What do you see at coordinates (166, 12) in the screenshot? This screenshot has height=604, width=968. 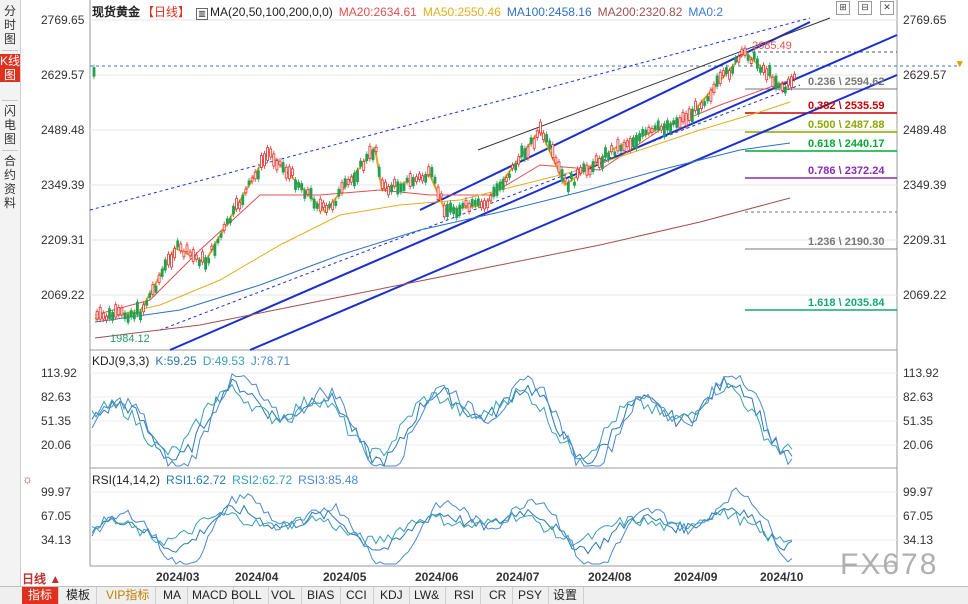 I see `period-label: 【日线】` at bounding box center [166, 12].